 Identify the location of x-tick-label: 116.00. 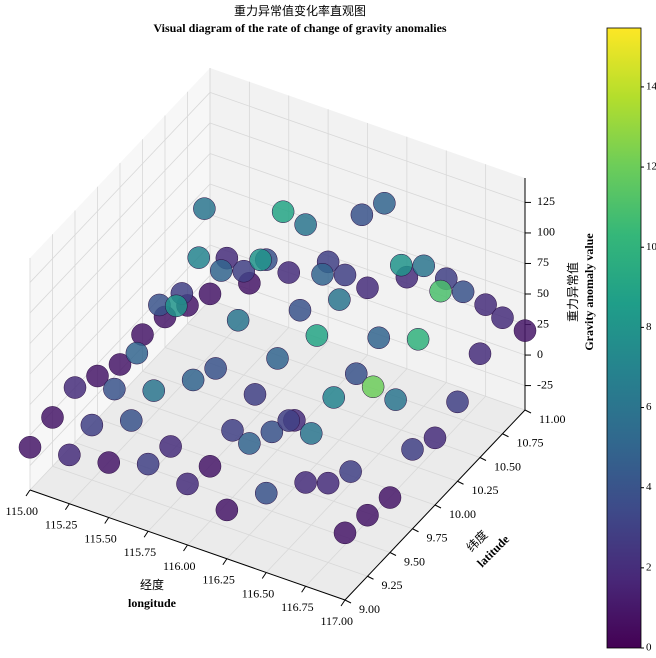
(179, 566).